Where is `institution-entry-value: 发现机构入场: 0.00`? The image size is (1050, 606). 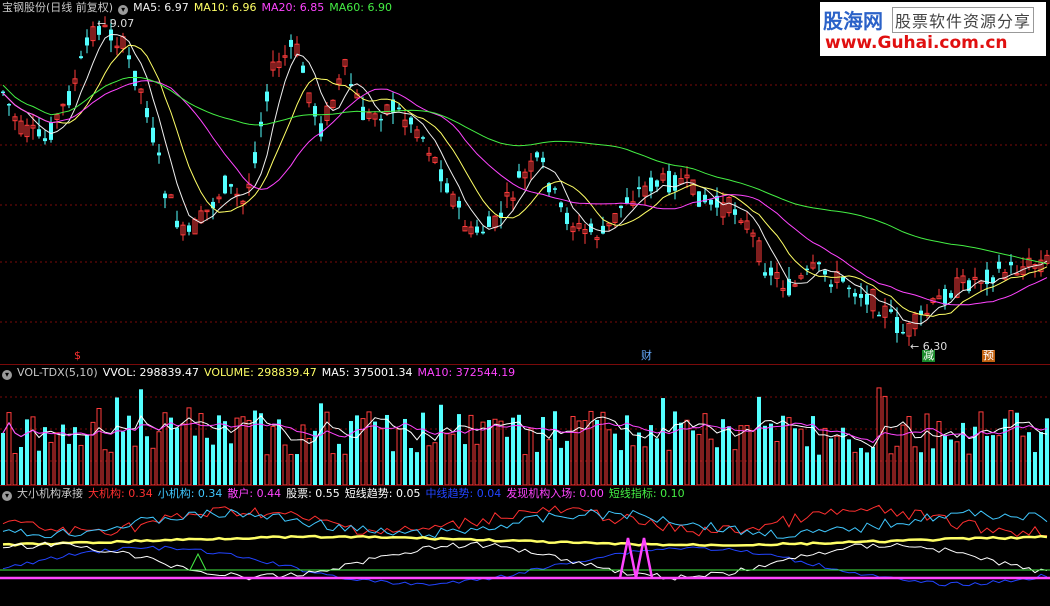 institution-entry-value: 发现机构入场: 0.00 is located at coordinates (555, 493).